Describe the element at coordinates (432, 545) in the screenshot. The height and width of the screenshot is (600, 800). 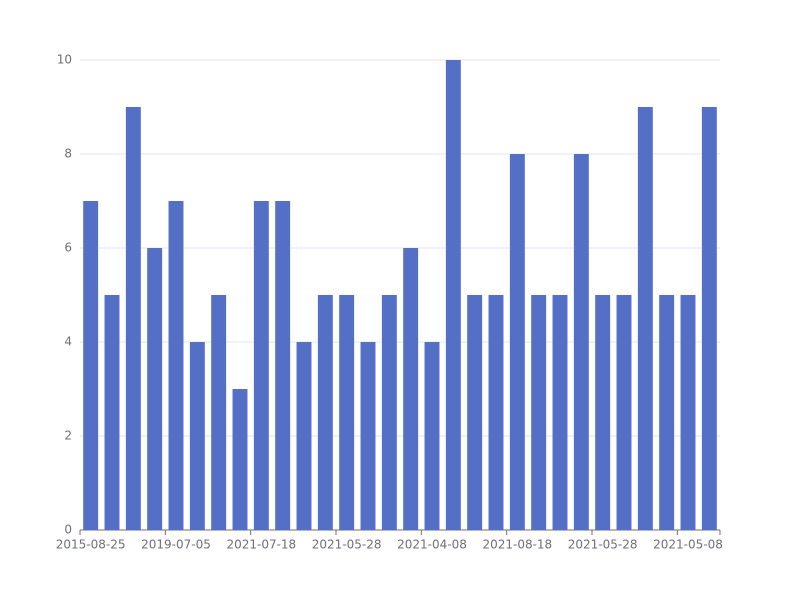
I see `x-tick-label: 2021-04-08` at that location.